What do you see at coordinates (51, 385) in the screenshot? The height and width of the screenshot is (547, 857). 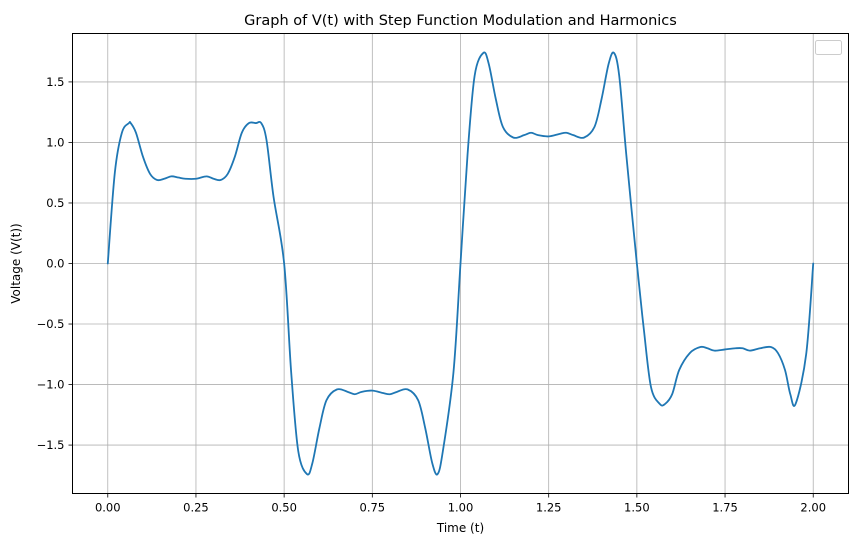 I see `y-tick-label: −1.0` at bounding box center [51, 385].